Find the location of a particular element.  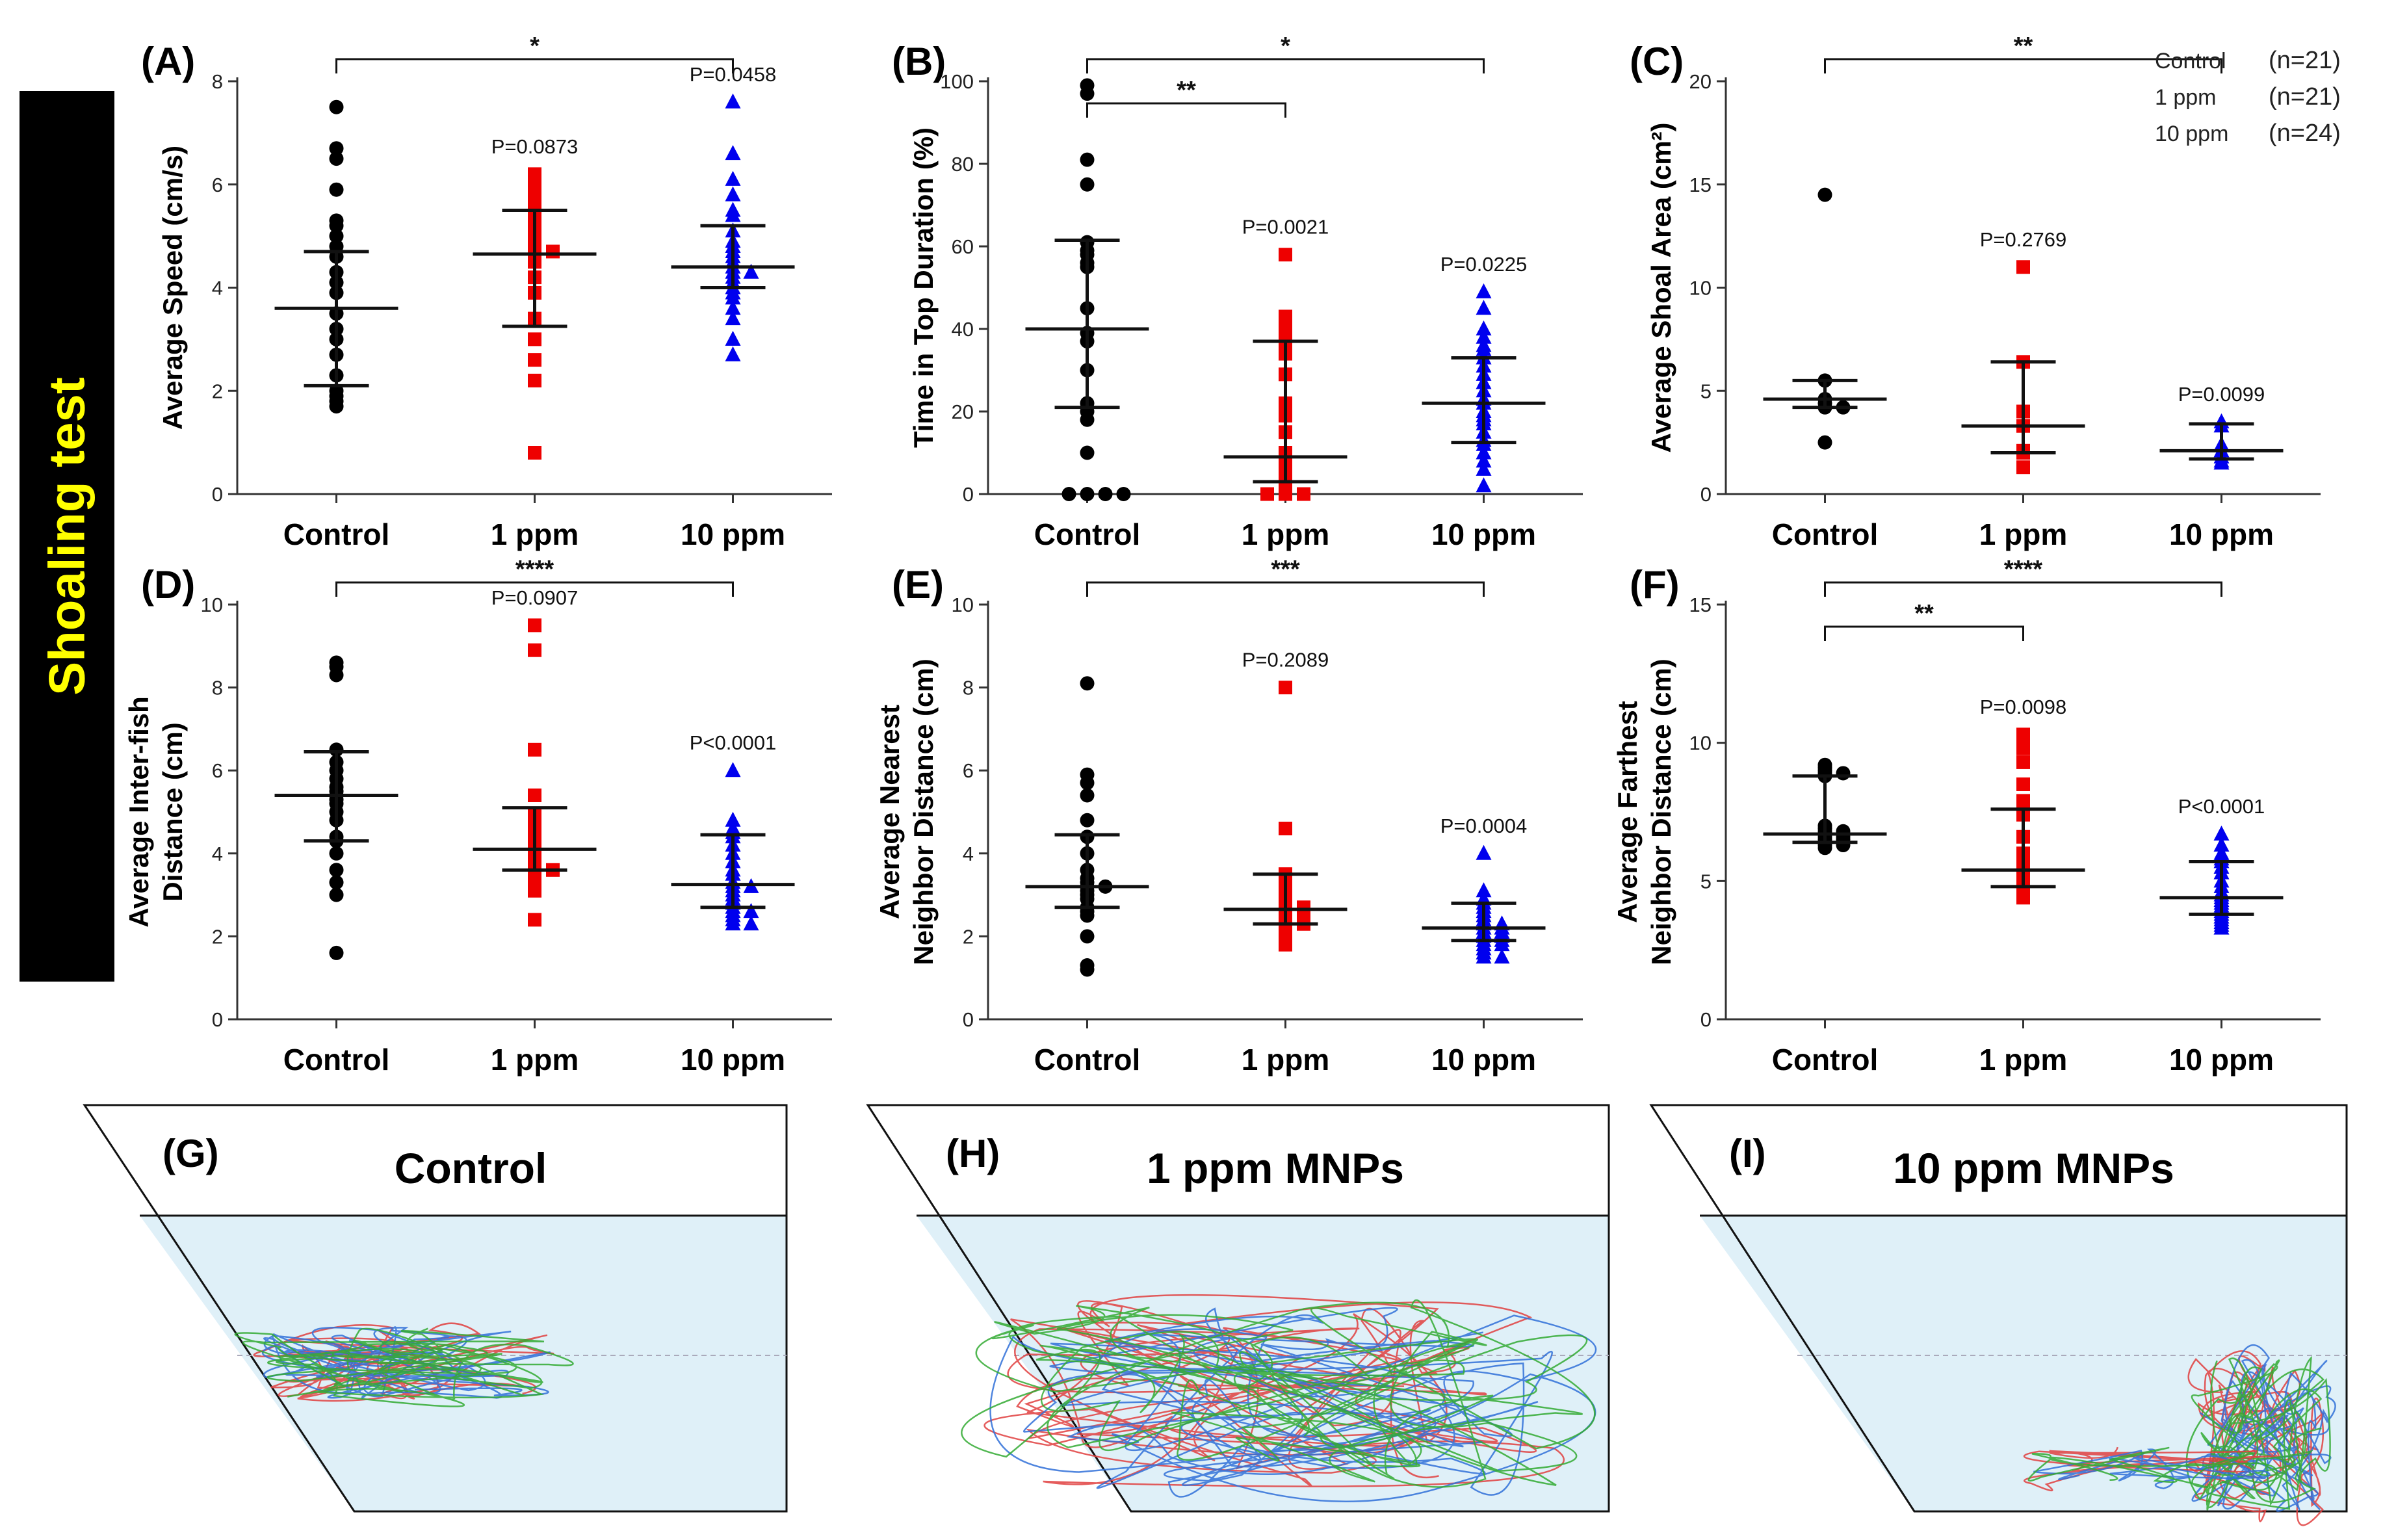

significance-stars: *** is located at coordinates (1285, 569).